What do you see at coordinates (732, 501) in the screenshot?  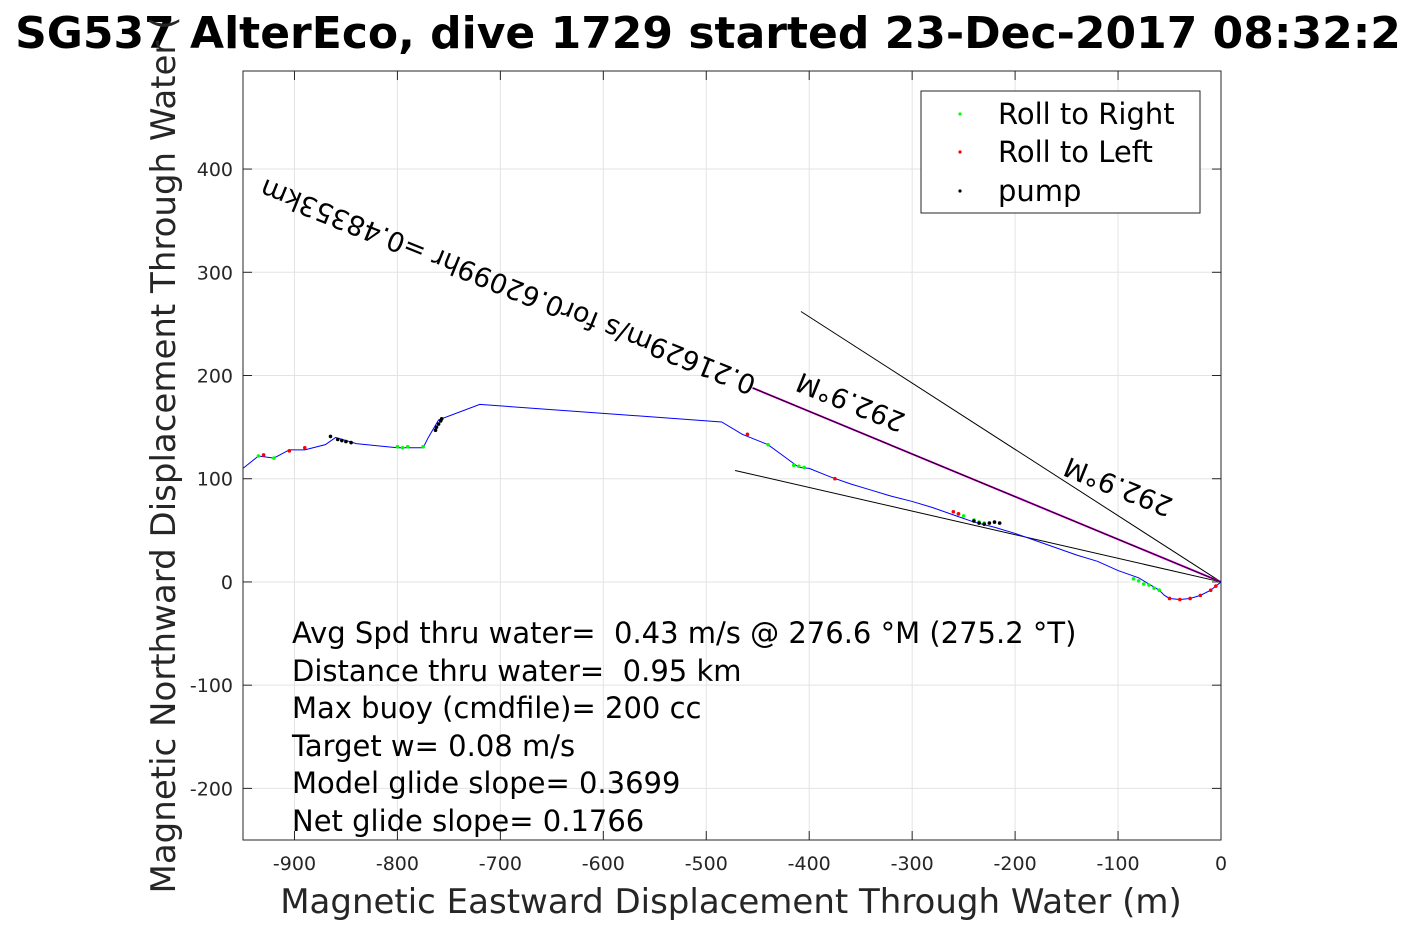 I see `track-line` at bounding box center [732, 501].